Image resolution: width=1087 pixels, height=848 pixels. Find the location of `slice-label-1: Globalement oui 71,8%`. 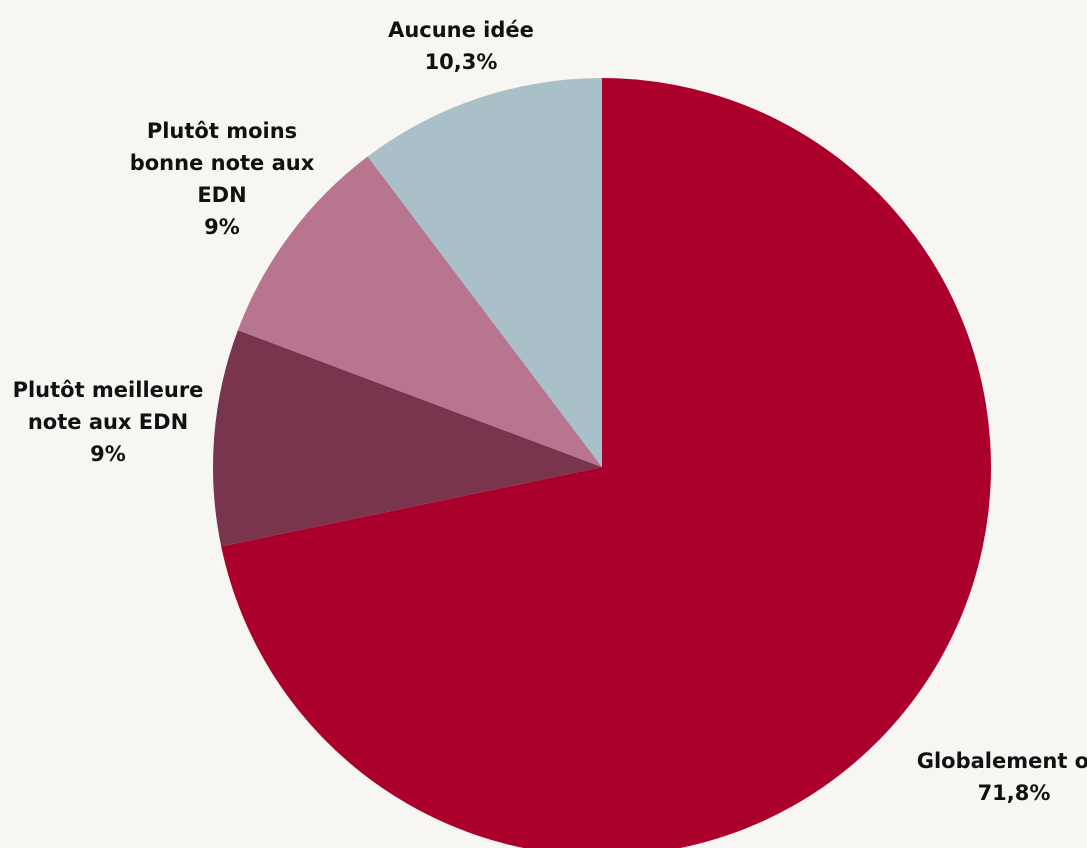

slice-label-1: Globalement oui 71,8% is located at coordinates (1002, 777).